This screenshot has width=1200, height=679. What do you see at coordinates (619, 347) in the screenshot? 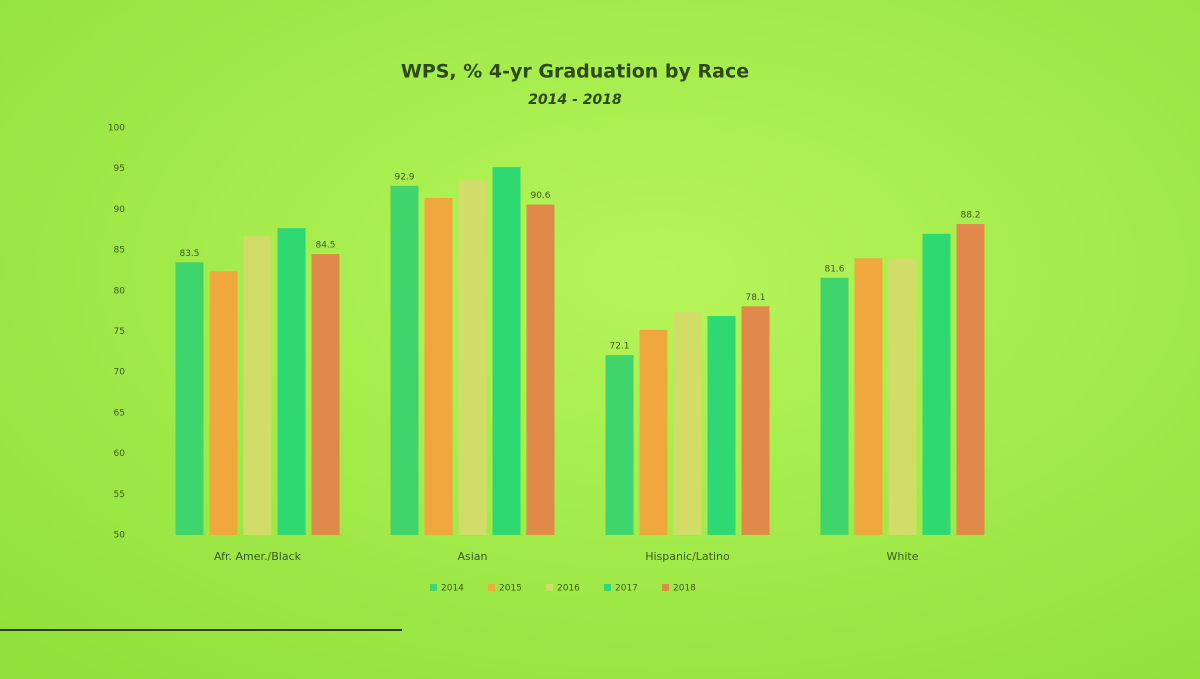
I see `value-label: 72.1` at bounding box center [619, 347].